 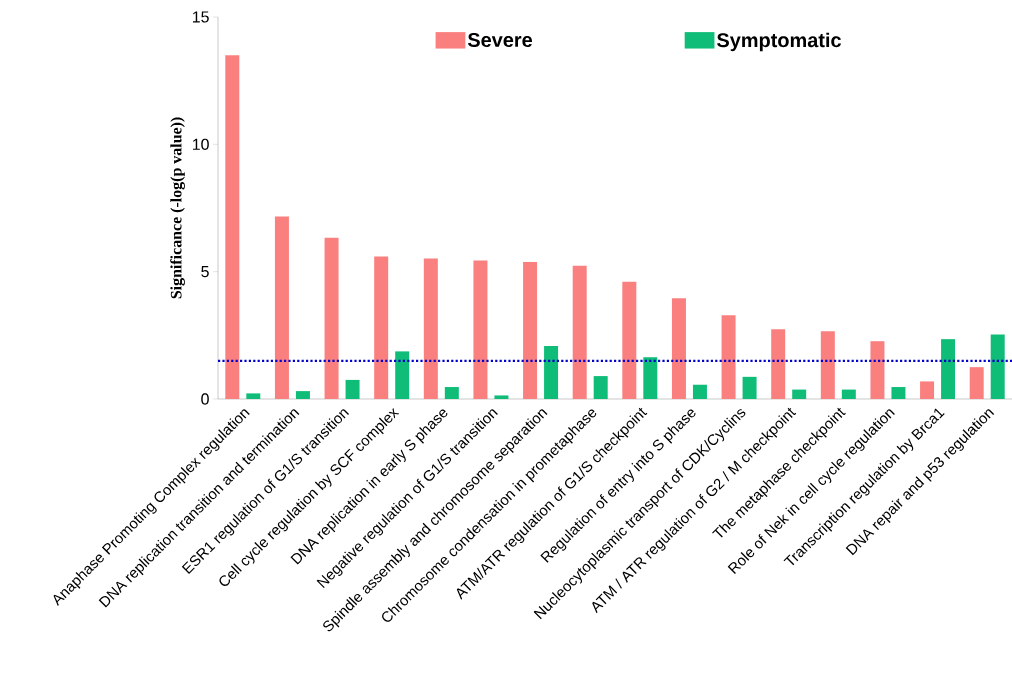 What do you see at coordinates (779, 42) in the screenshot?
I see `legend-label: Symptomatic` at bounding box center [779, 42].